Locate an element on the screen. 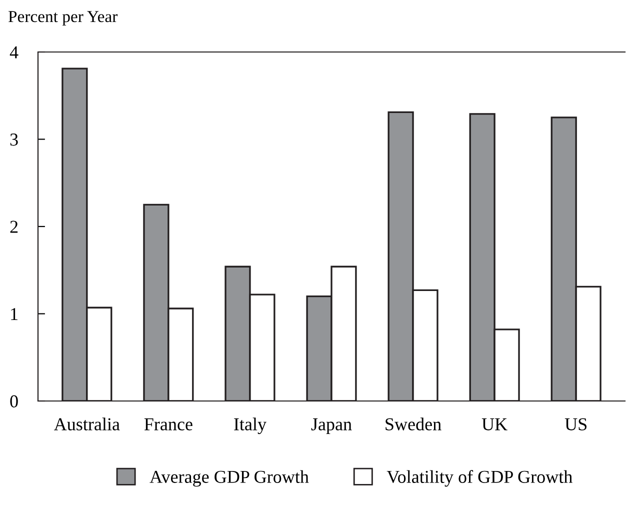 Image resolution: width=627 pixels, height=508 pixels. y-tick-label: 3 is located at coordinates (14, 140).